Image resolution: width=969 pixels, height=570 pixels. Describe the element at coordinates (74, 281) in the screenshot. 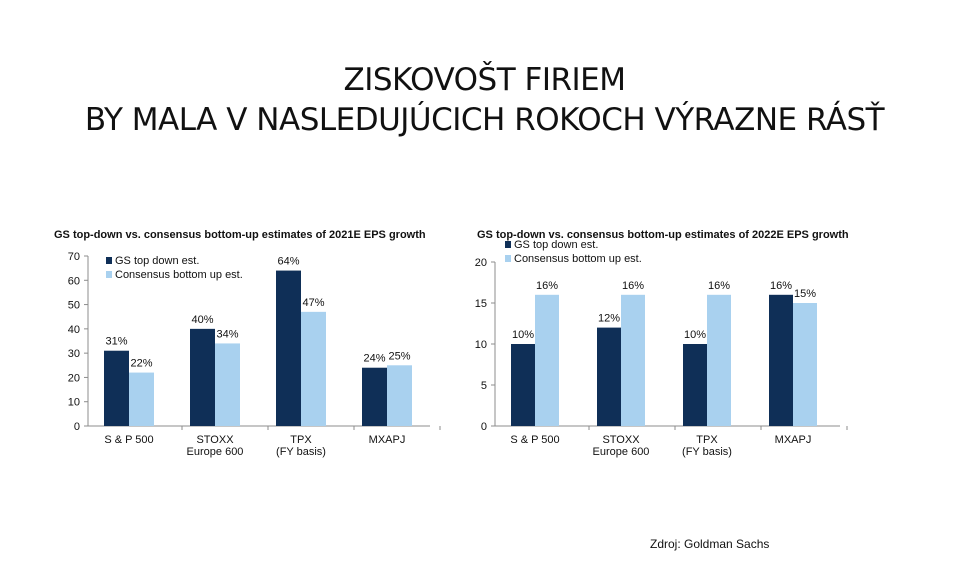

I see `y-tick-label: 60` at that location.